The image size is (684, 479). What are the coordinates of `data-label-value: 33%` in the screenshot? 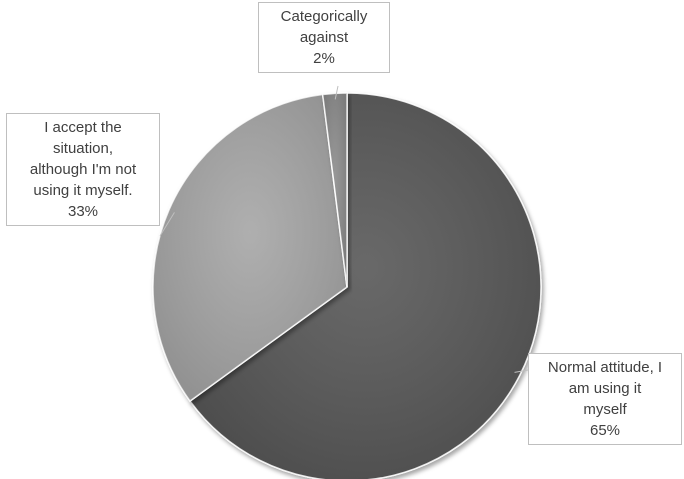 It's located at (83, 211).